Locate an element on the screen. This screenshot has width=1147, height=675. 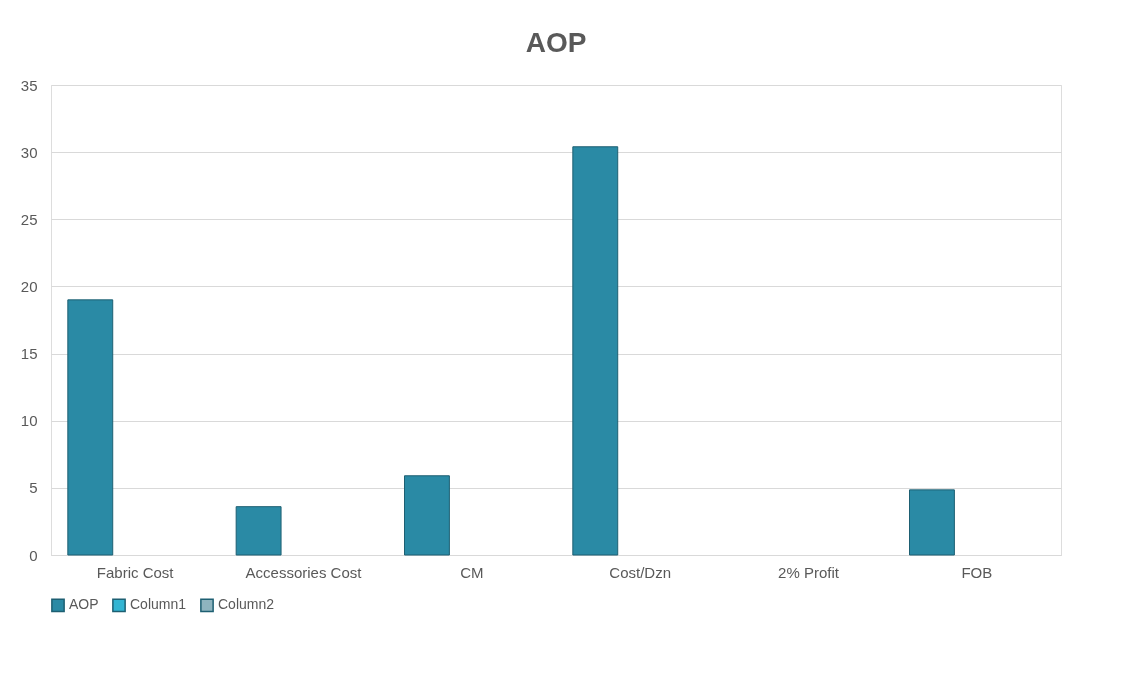
x-tick-label: 2% Profit is located at coordinates (809, 572).